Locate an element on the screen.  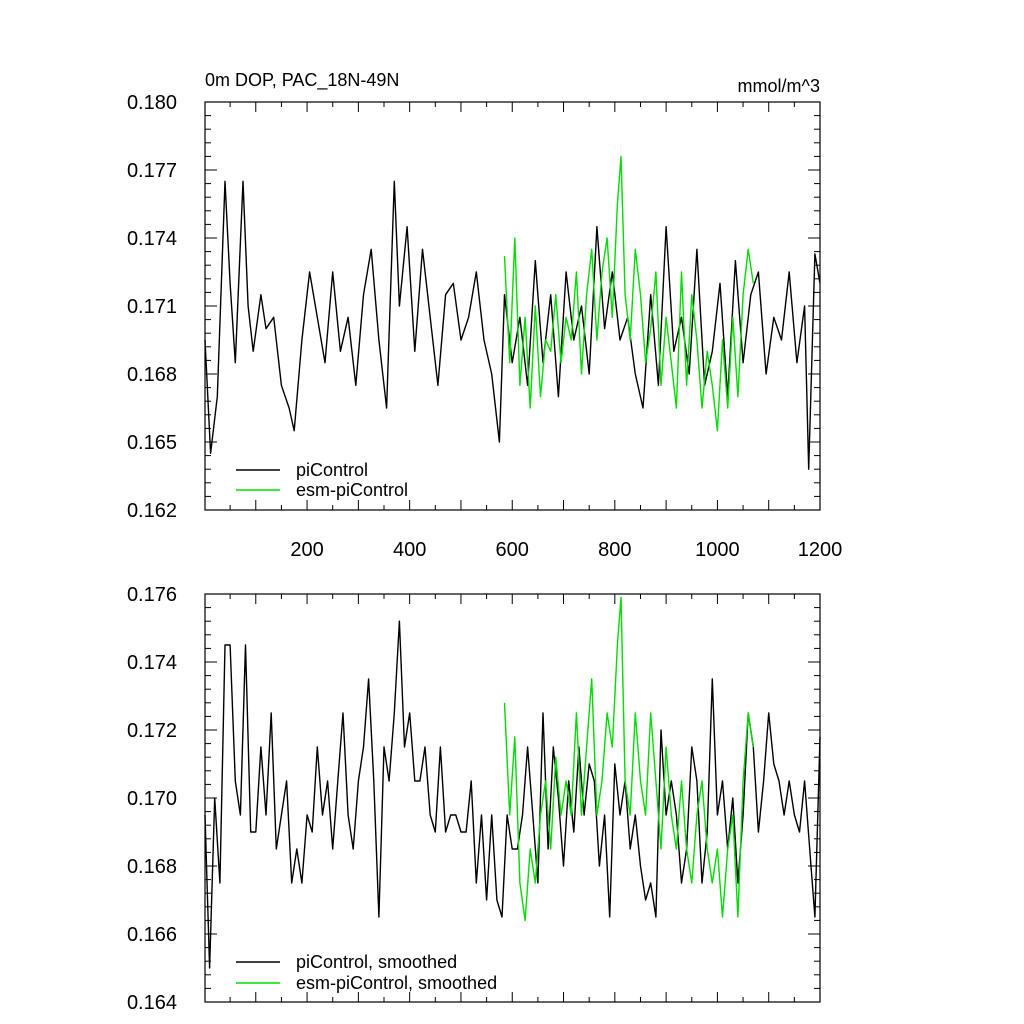
bottom-series-esm-picontrol-smoothed is located at coordinates (628, 759).